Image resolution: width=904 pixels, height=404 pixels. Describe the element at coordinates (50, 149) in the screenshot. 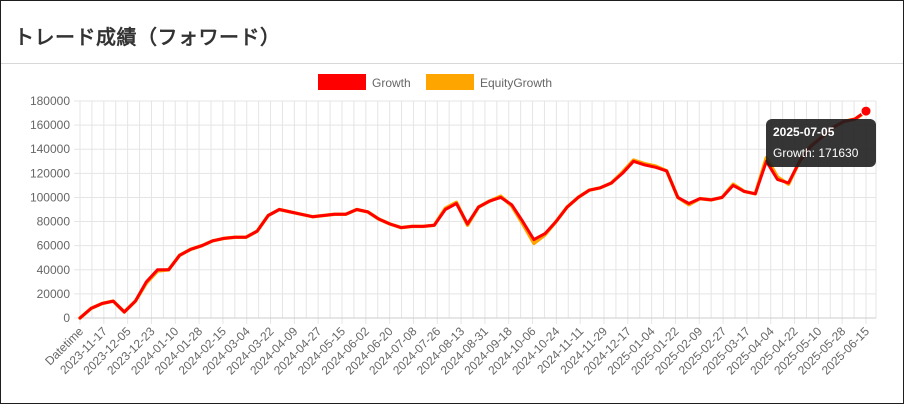

I see `y-tick-label: 140000` at that location.